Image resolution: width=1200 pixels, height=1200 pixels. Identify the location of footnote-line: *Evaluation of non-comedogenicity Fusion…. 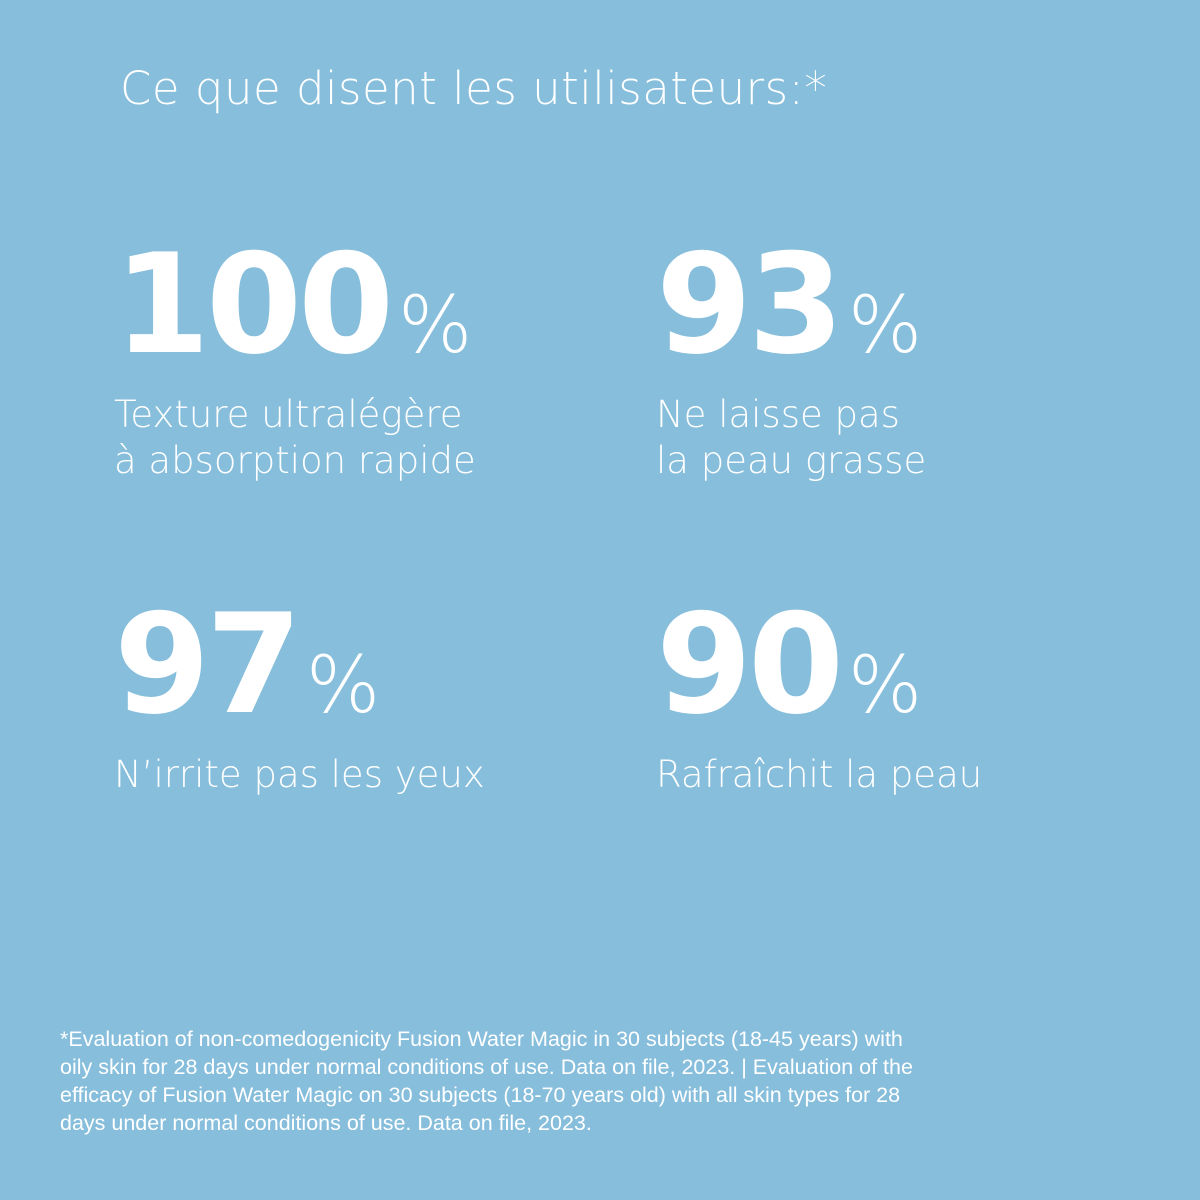
(481, 1039).